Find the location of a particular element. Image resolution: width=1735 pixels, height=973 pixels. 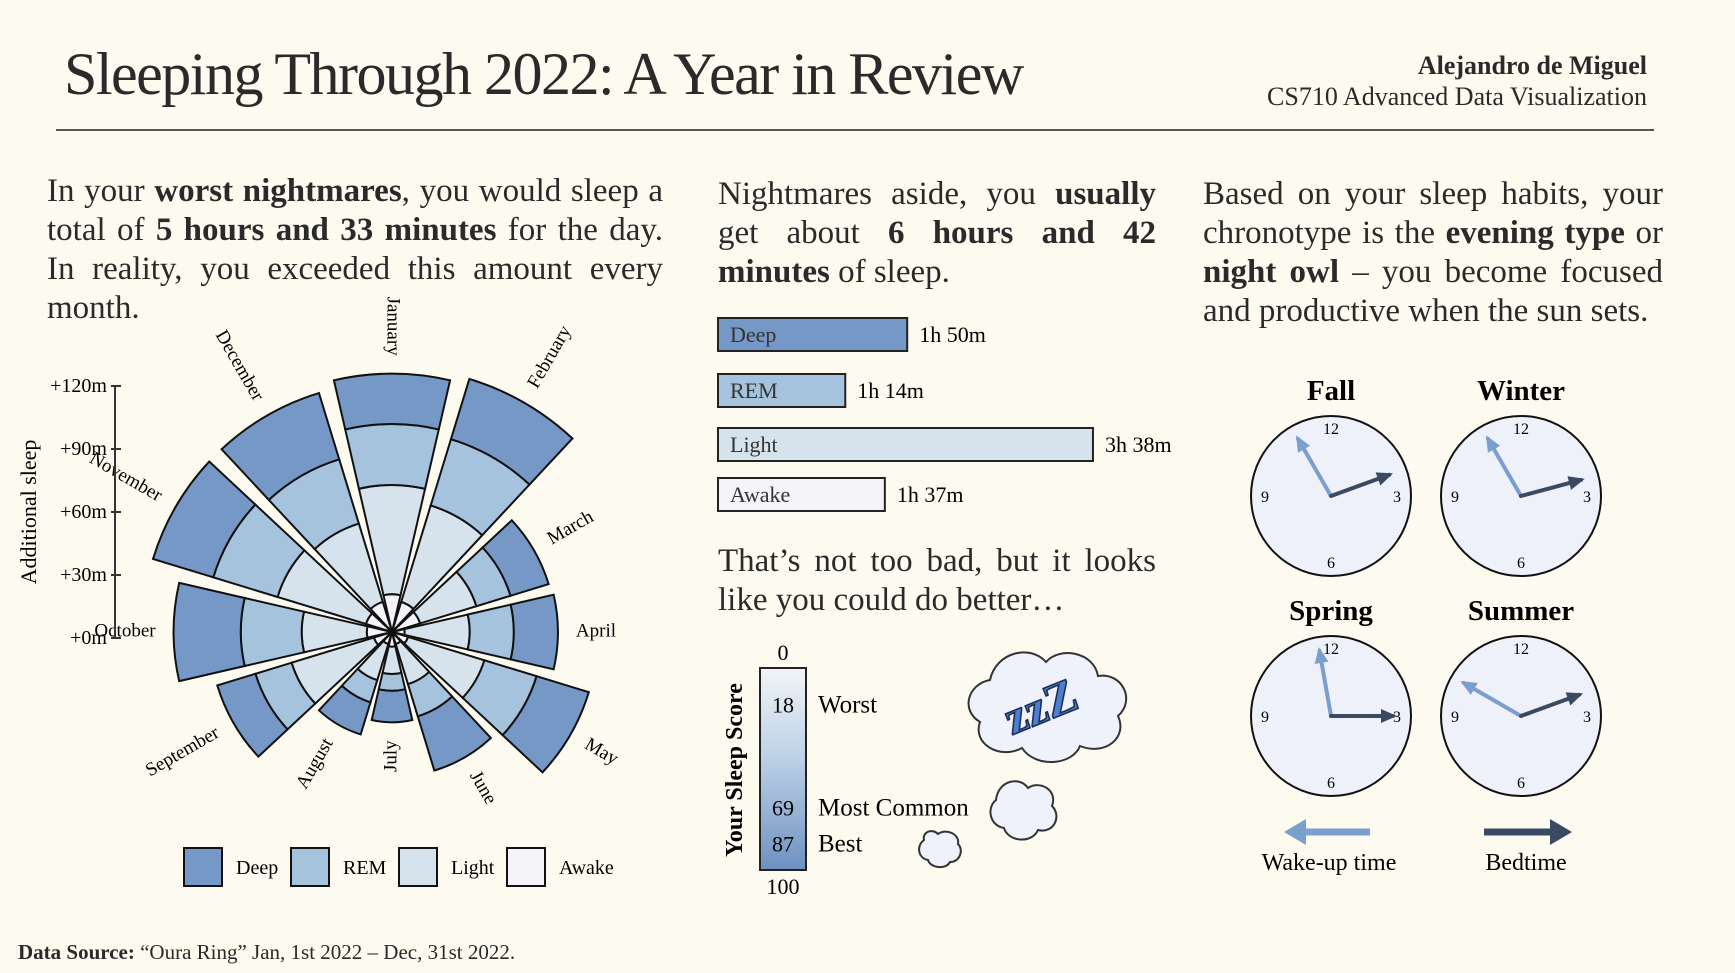

radial-segment-march-deep is located at coordinates (515, 558).